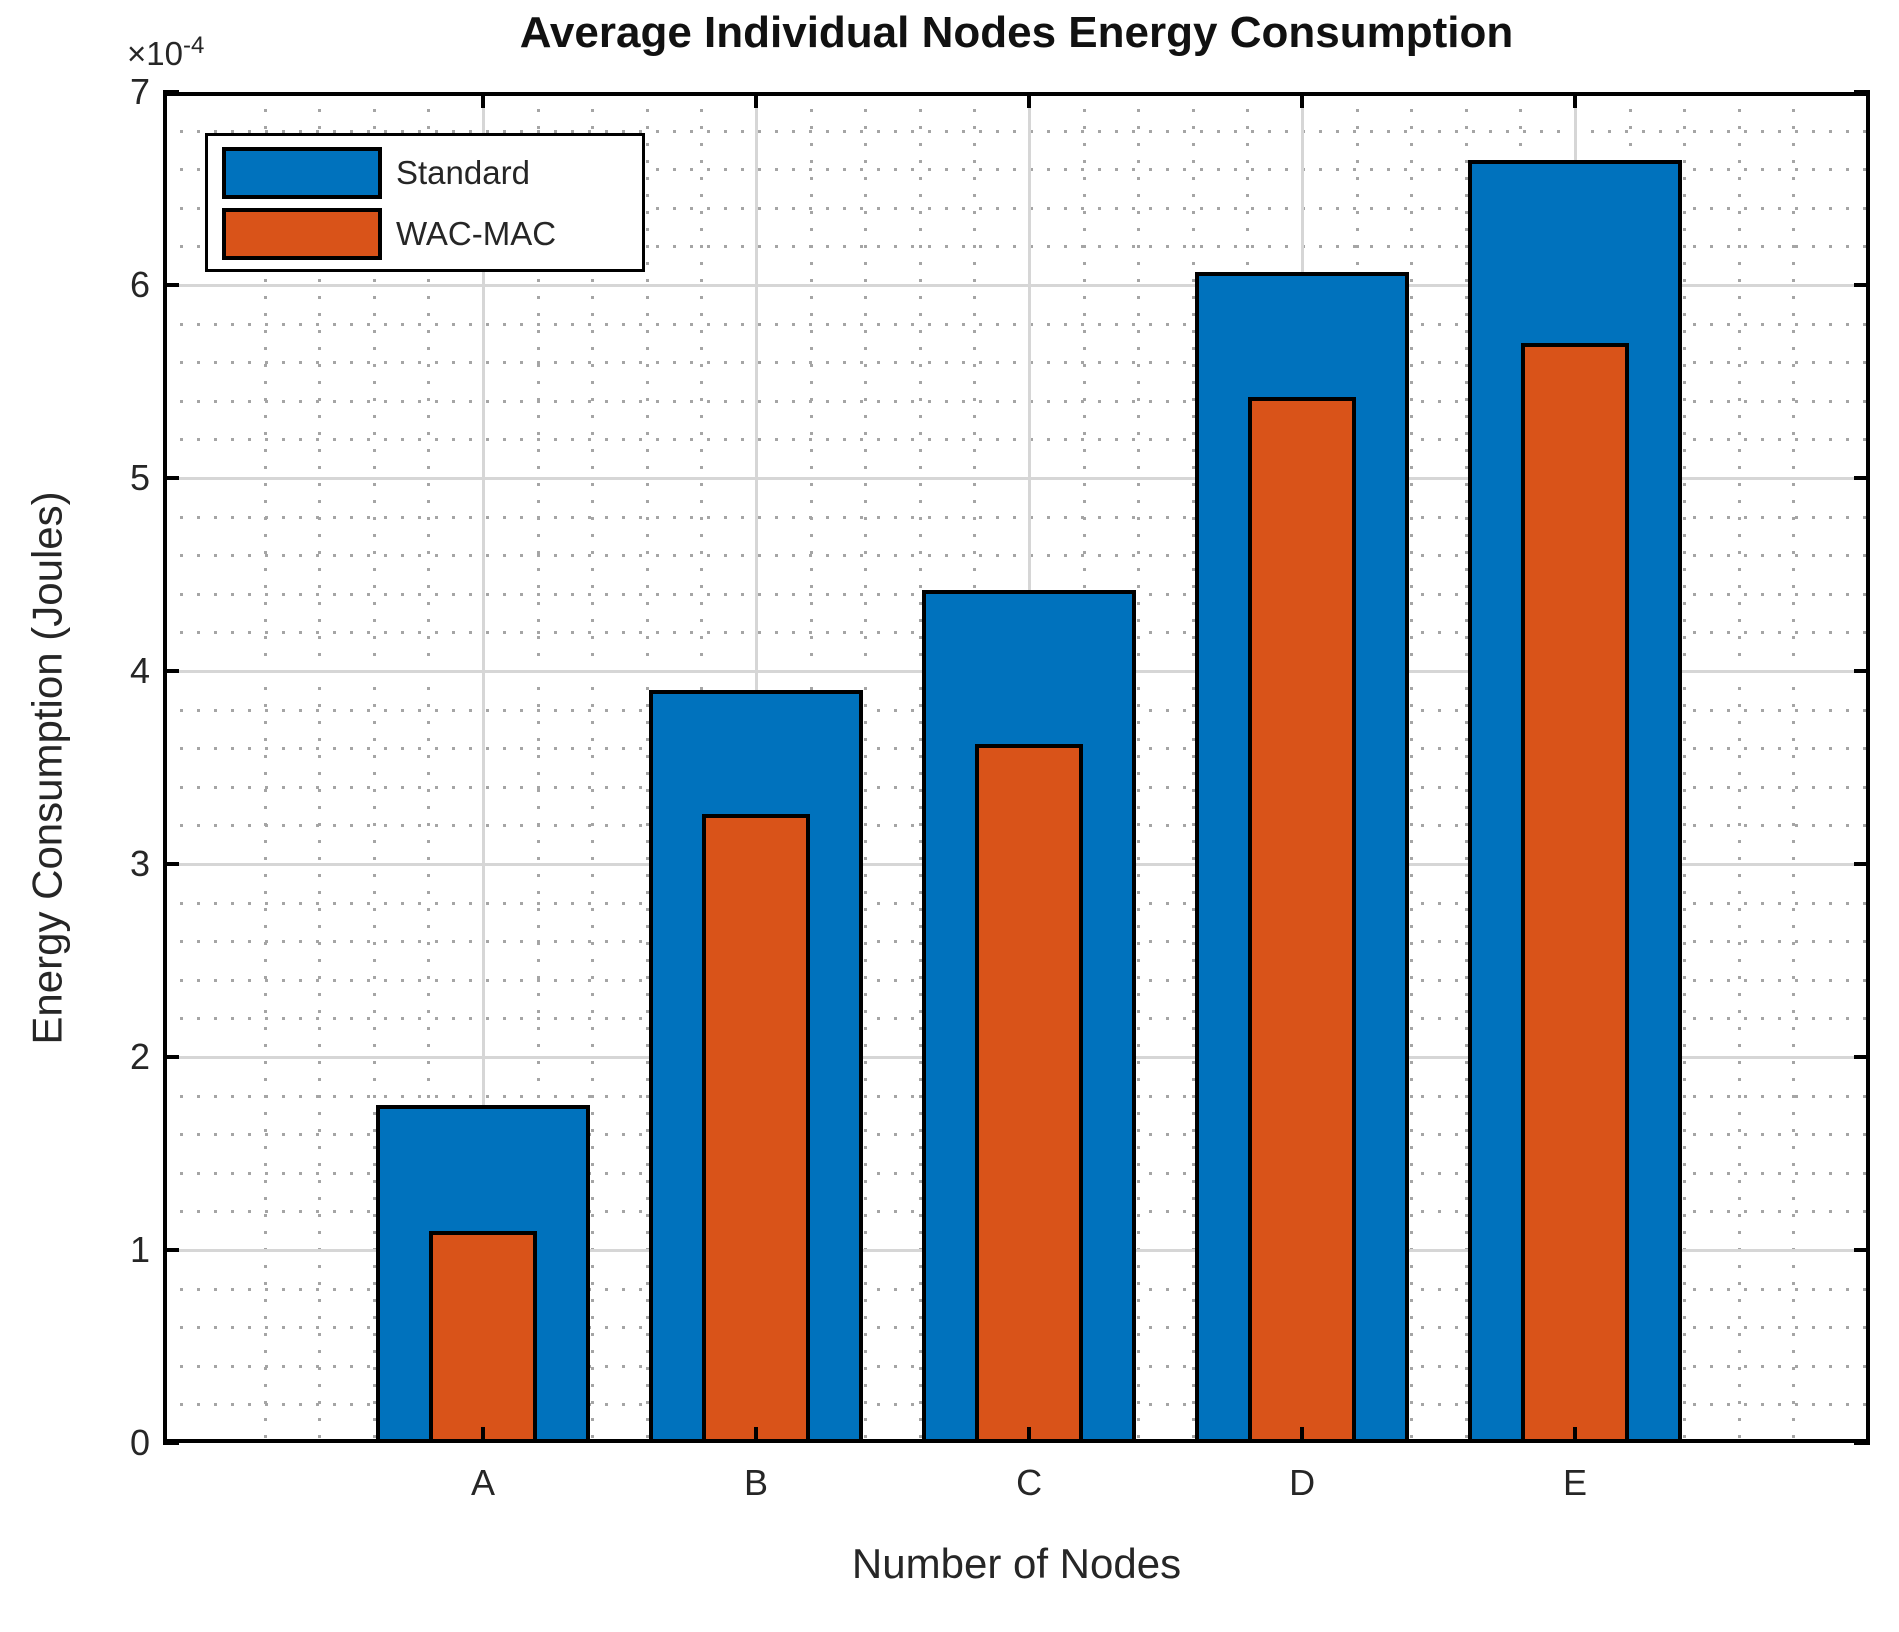  What do you see at coordinates (139, 1249) in the screenshot?
I see `y-tick-label: 1` at bounding box center [139, 1249].